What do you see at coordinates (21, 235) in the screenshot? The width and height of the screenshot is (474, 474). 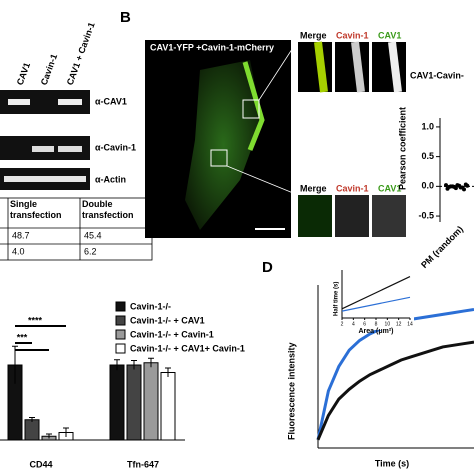 I see `table-cell: 48.7` at bounding box center [21, 235].